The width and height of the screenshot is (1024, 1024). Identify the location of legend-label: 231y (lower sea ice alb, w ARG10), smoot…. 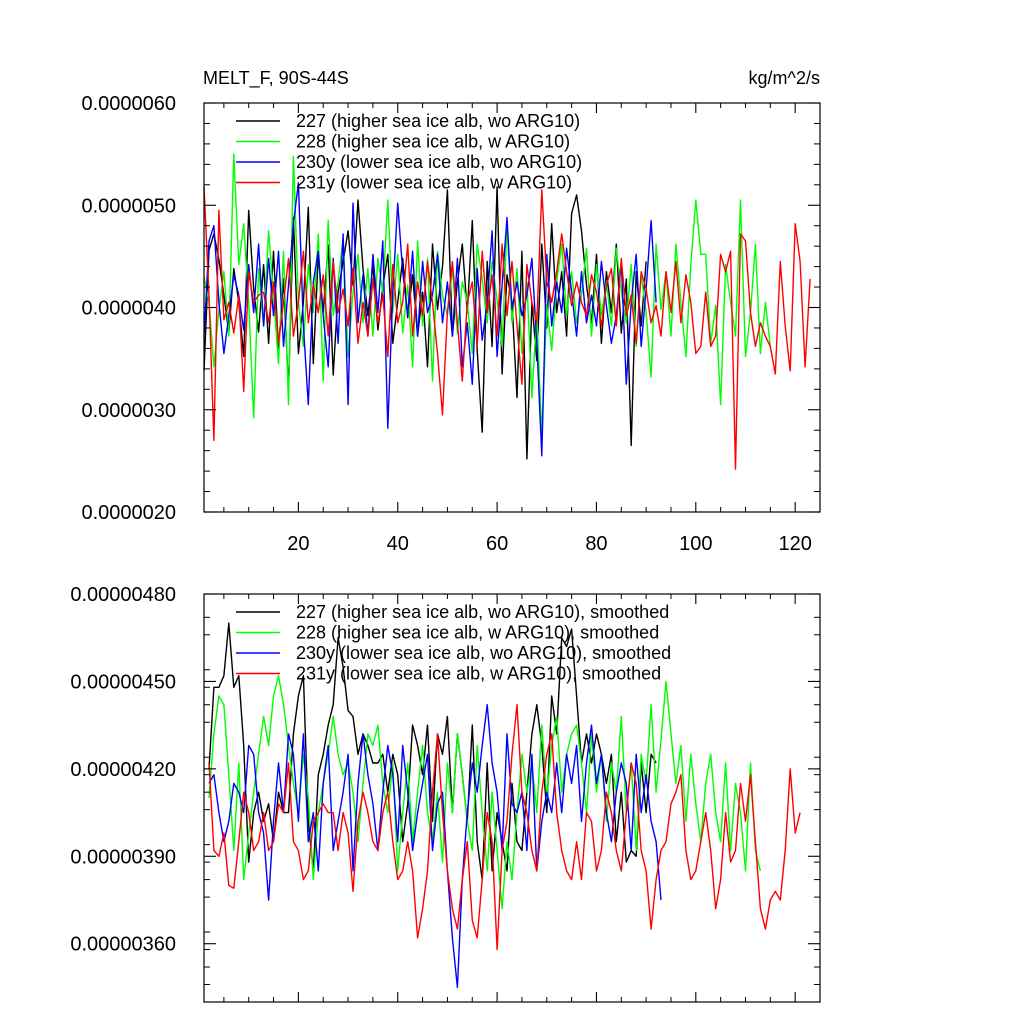
(478, 674).